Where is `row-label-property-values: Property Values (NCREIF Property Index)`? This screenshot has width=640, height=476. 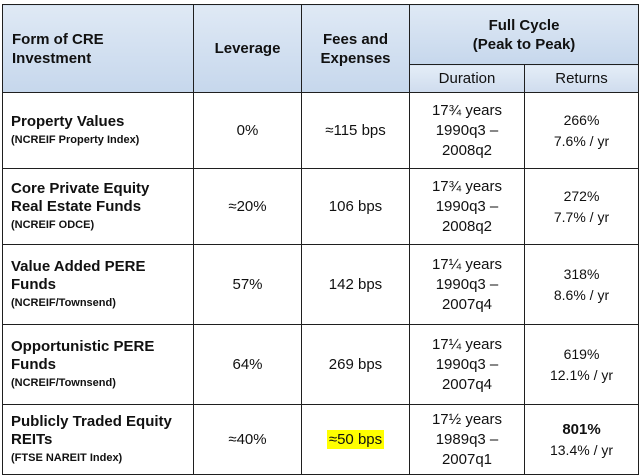 row-label-property-values: Property Values (NCREIF Property Index) is located at coordinates (98, 130).